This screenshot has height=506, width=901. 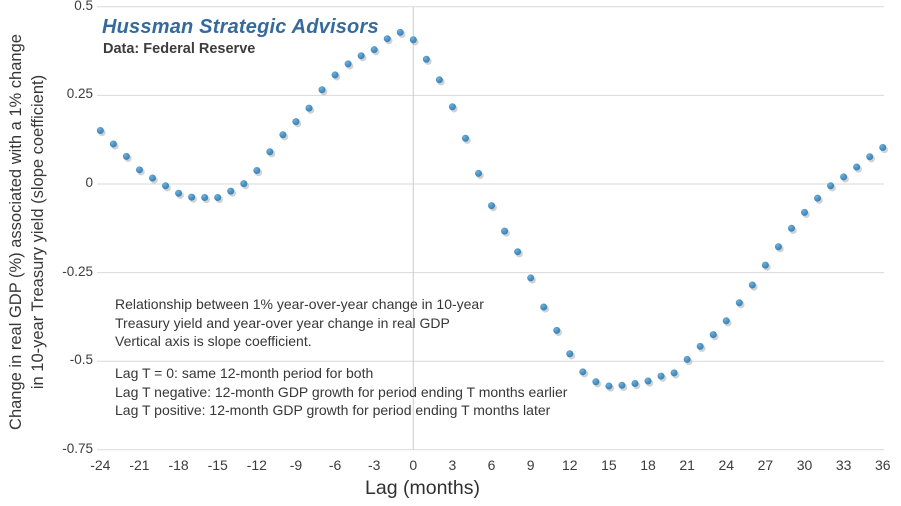 What do you see at coordinates (213, 341) in the screenshot?
I see `annotation-line: Vertical axis is slope coefficient.` at bounding box center [213, 341].